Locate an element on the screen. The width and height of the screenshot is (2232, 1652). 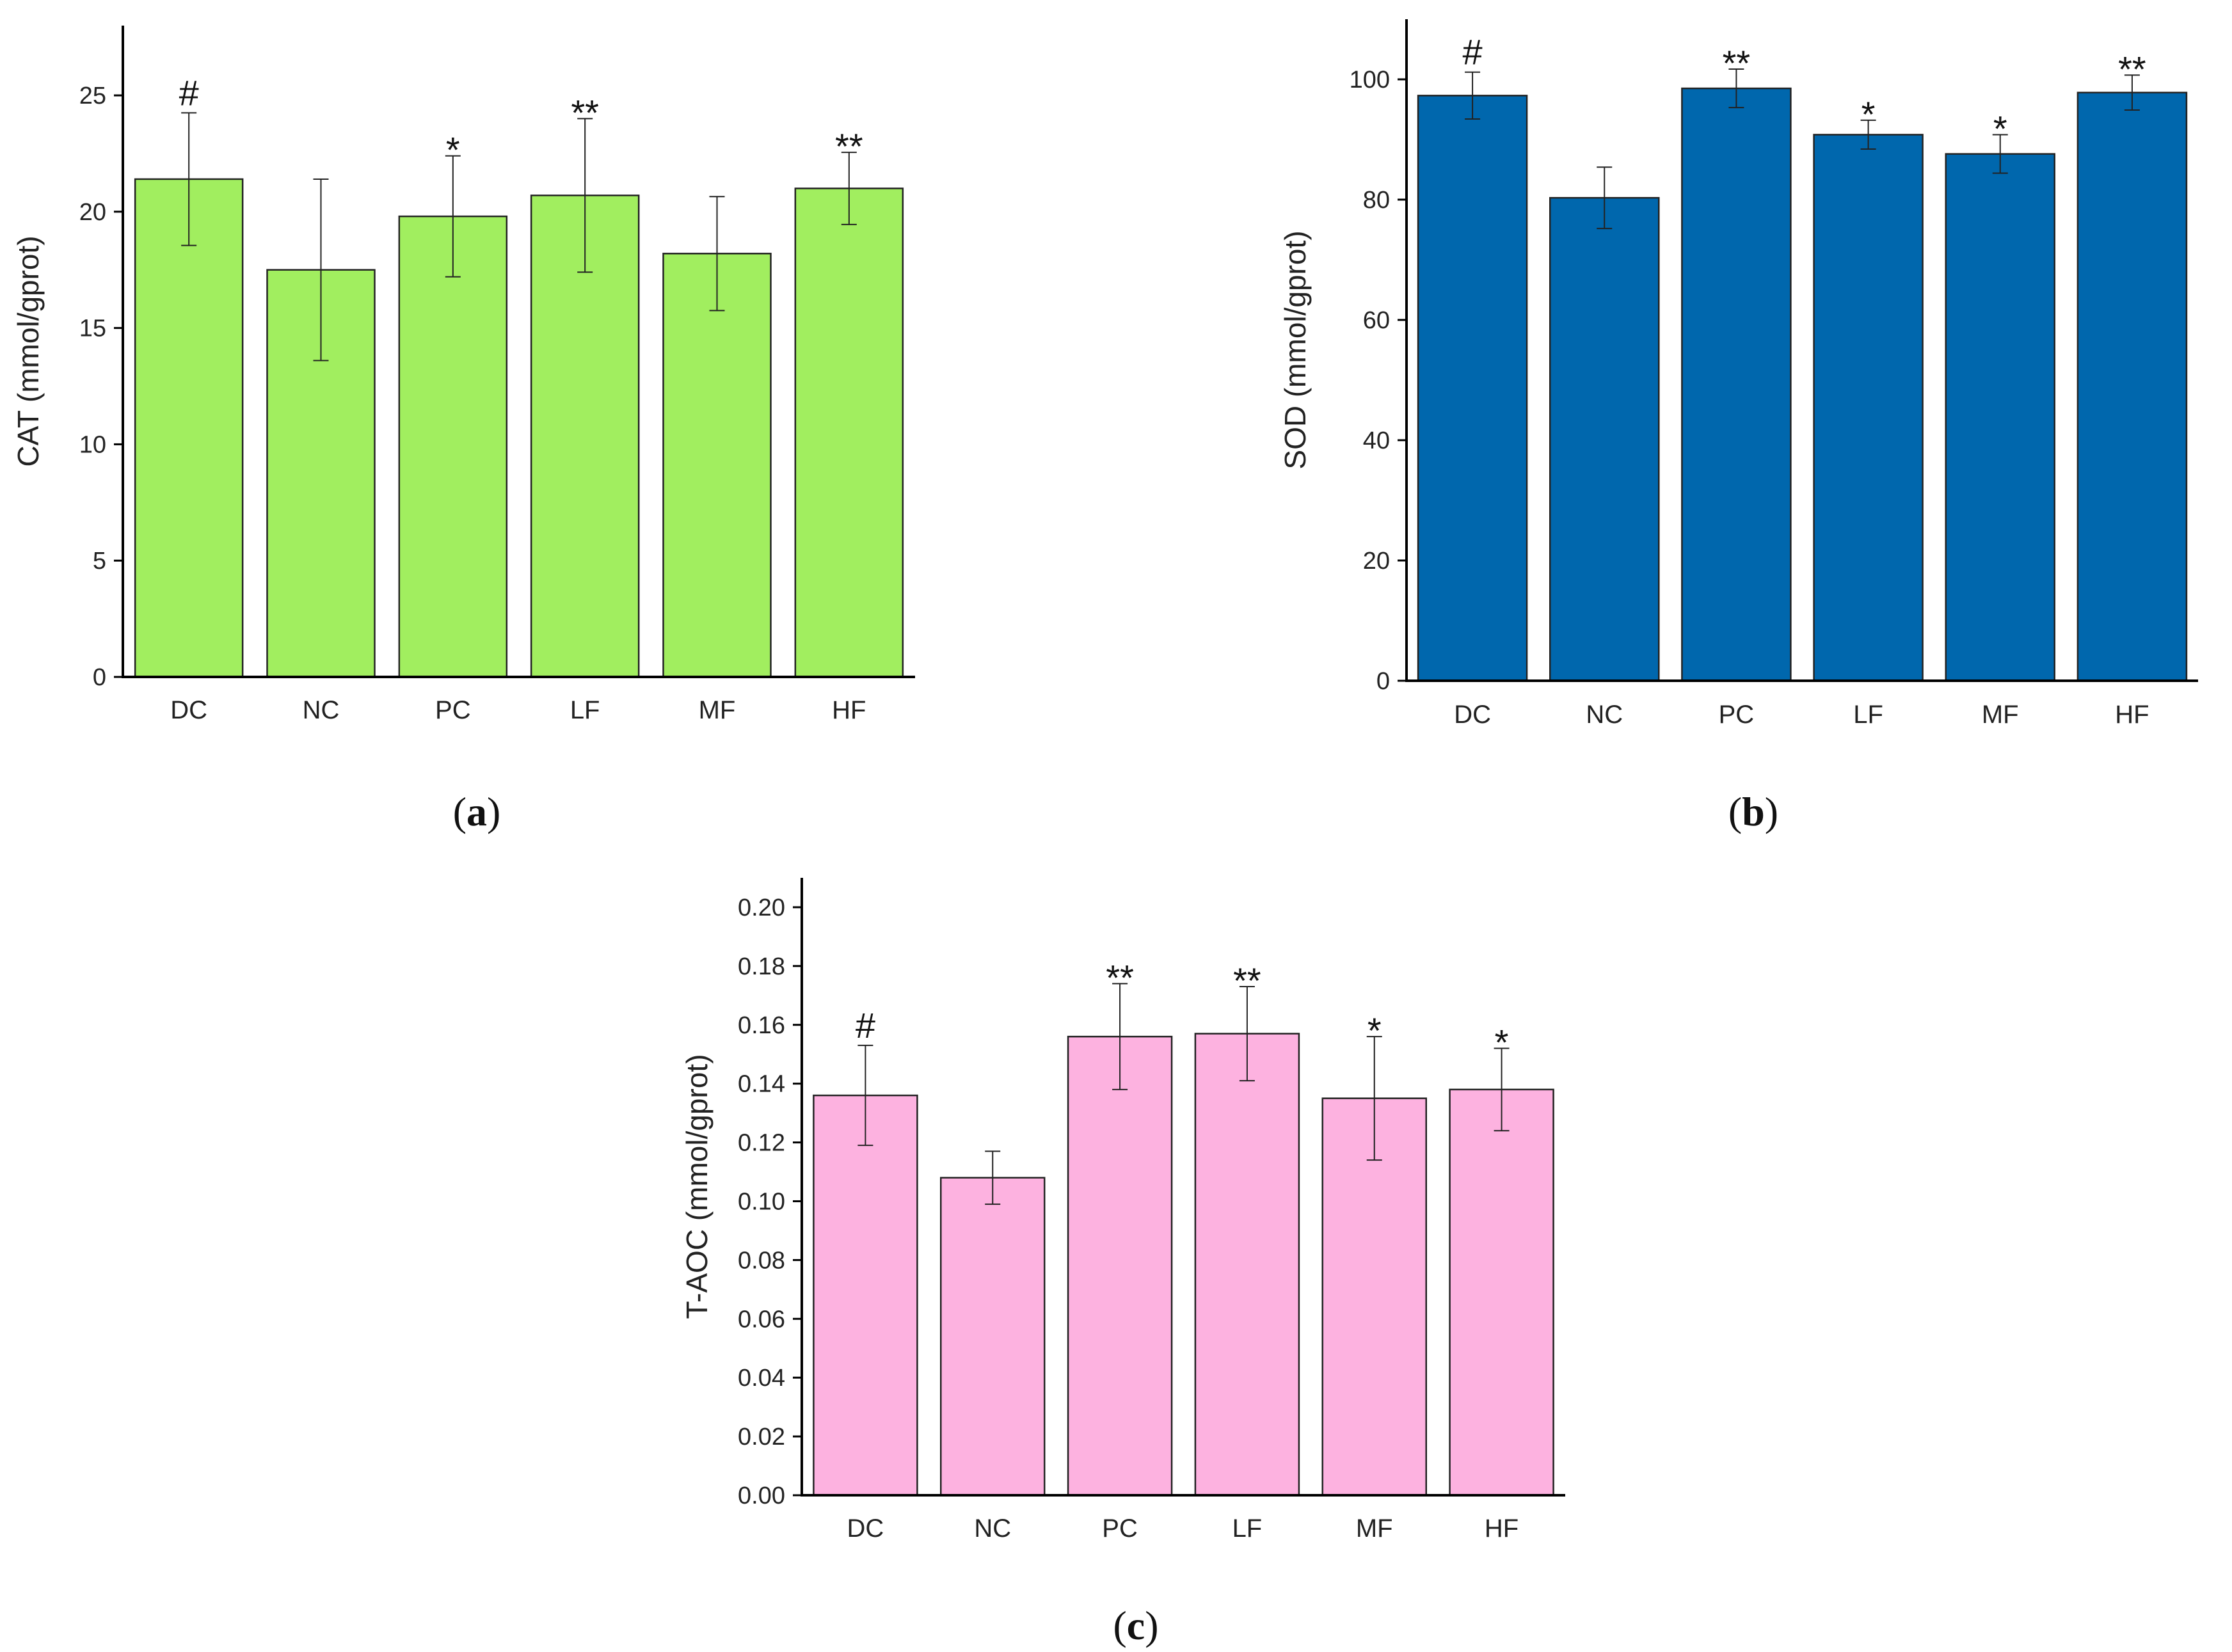
y-tick-label: 0.04 is located at coordinates (761, 1378).